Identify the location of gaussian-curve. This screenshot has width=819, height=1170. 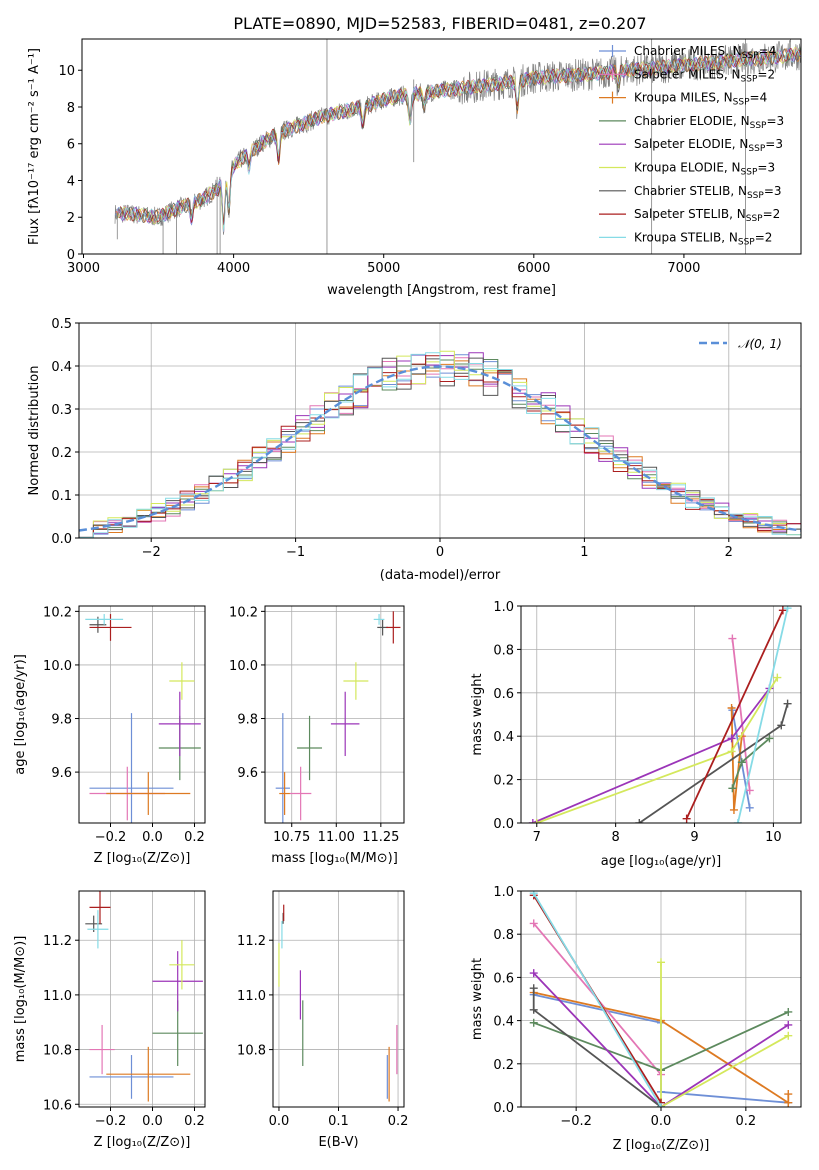
(440, 448).